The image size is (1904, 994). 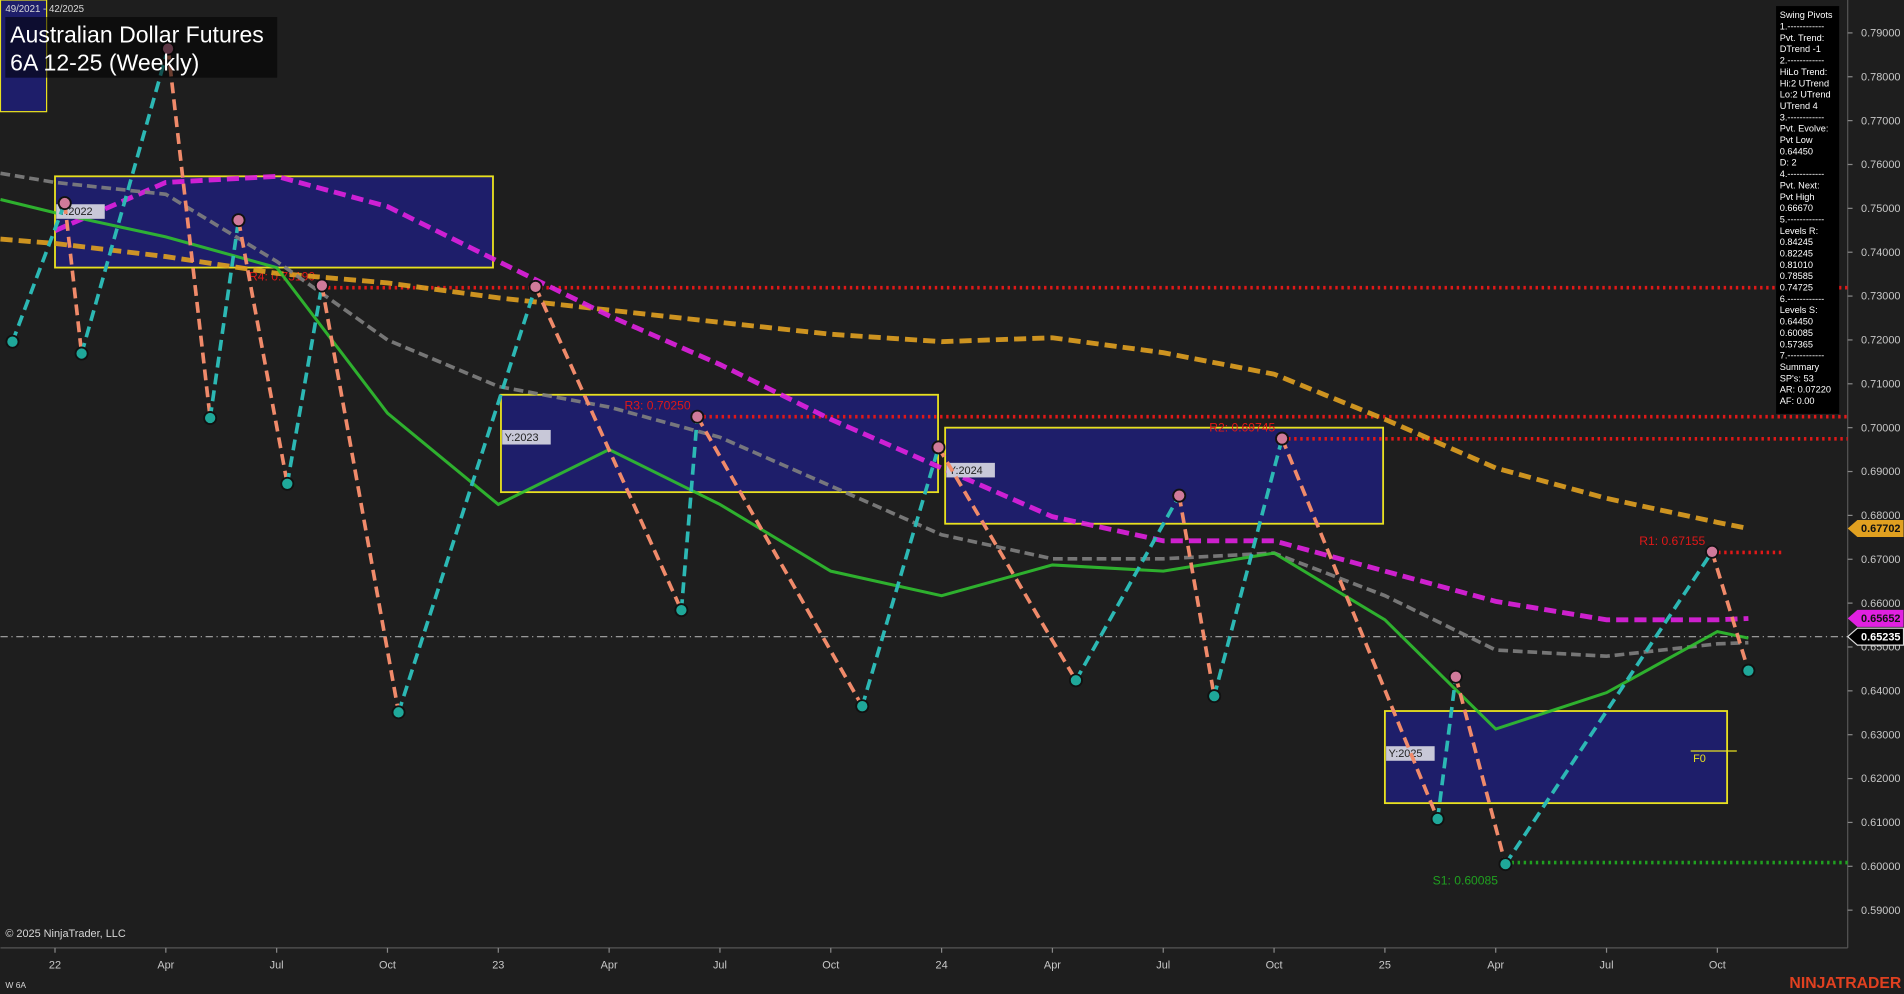 I want to click on y-tick-label: 0.61000, so click(x=1880, y=823).